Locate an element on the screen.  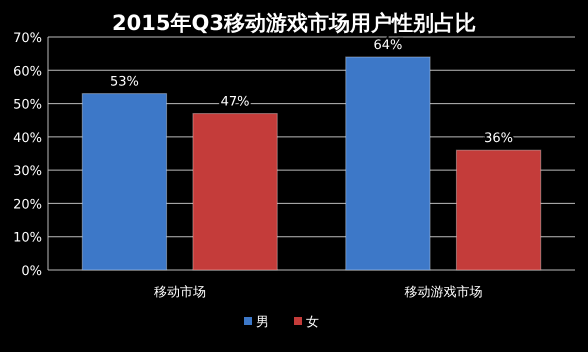
y-tick-label: 20% is located at coordinates (27, 204).